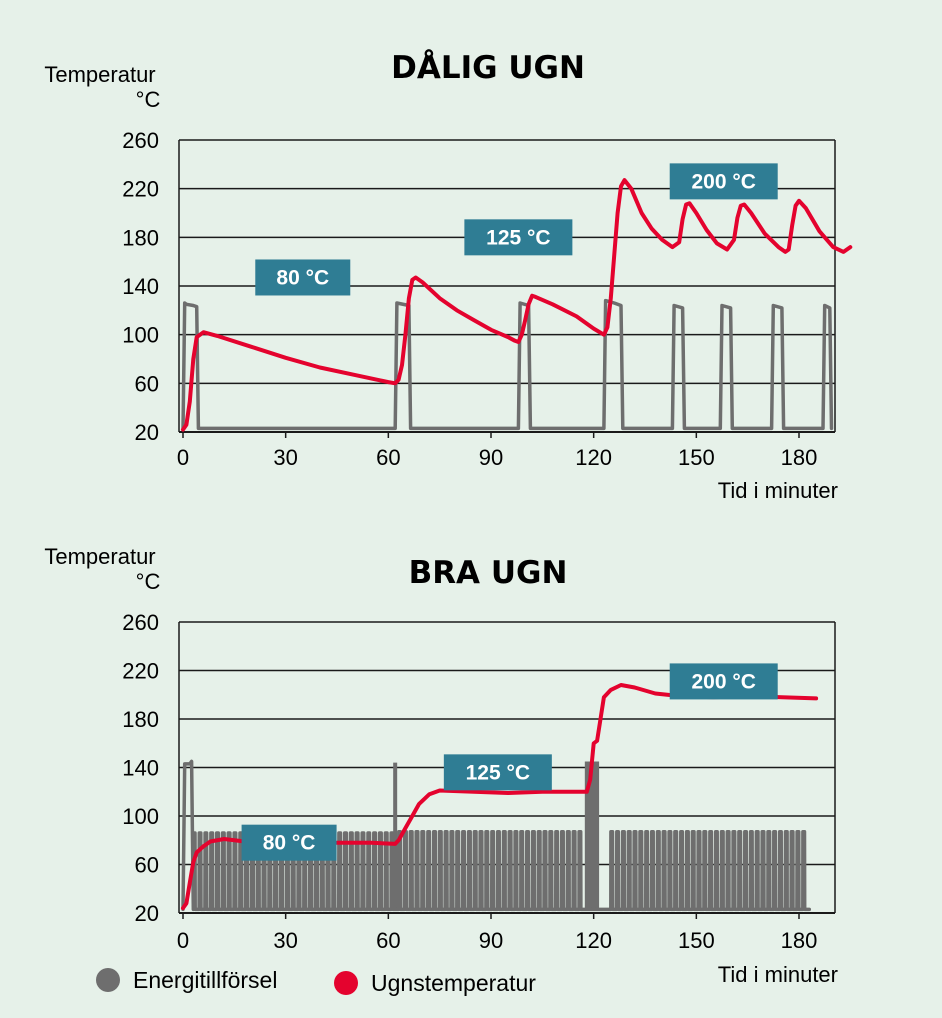 The image size is (942, 1018). I want to click on y-axis-label-top: Temperatur, so click(99, 74).